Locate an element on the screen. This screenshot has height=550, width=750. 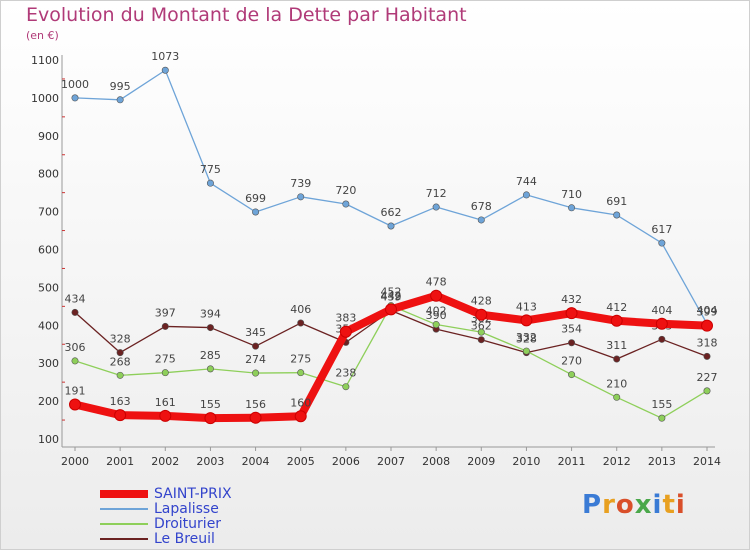
x-tick-label: 2001 is located at coordinates (120, 461).